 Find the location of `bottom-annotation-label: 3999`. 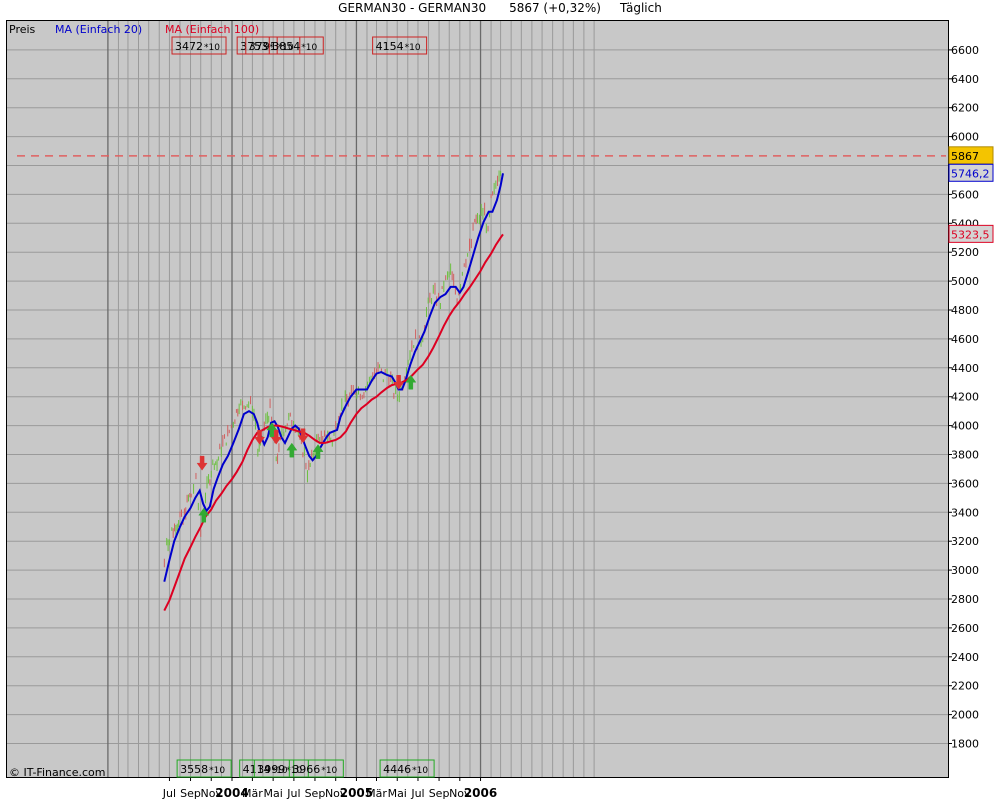

bottom-annotation-label: 3999 is located at coordinates (271, 769).